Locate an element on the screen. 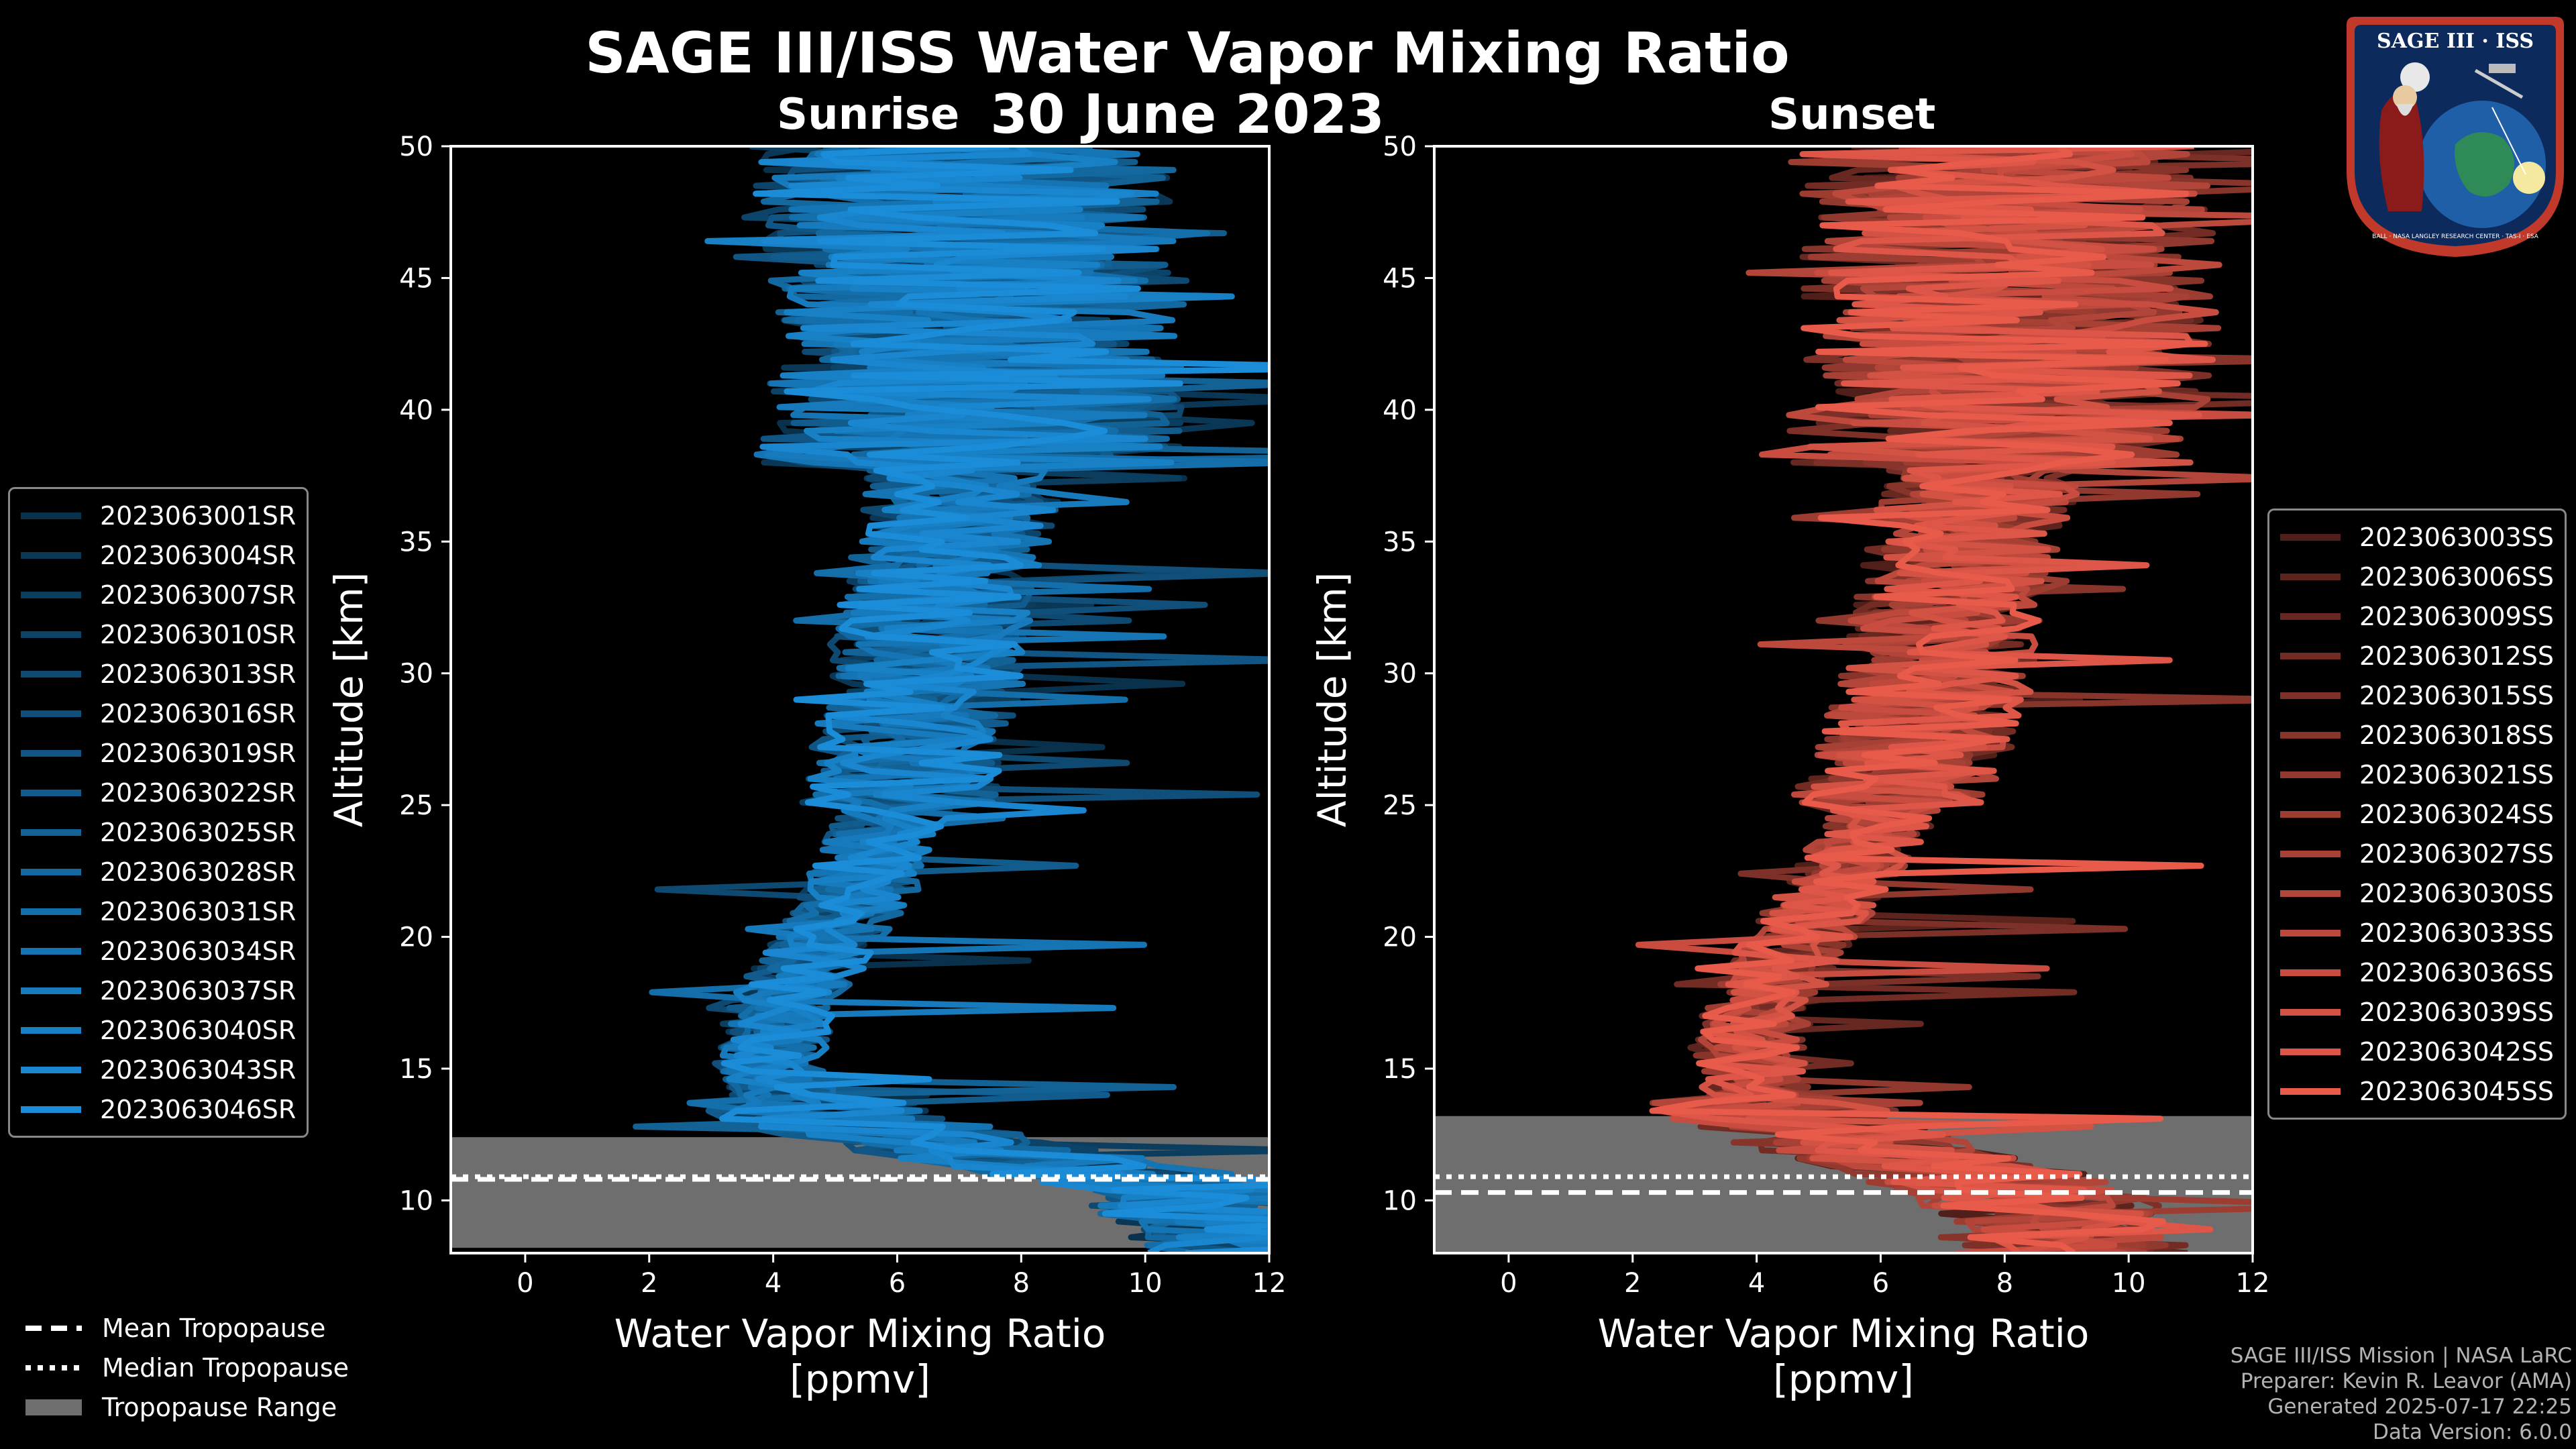 The image size is (2576, 1449). legend-label: 2023063045SS is located at coordinates (2457, 1091).